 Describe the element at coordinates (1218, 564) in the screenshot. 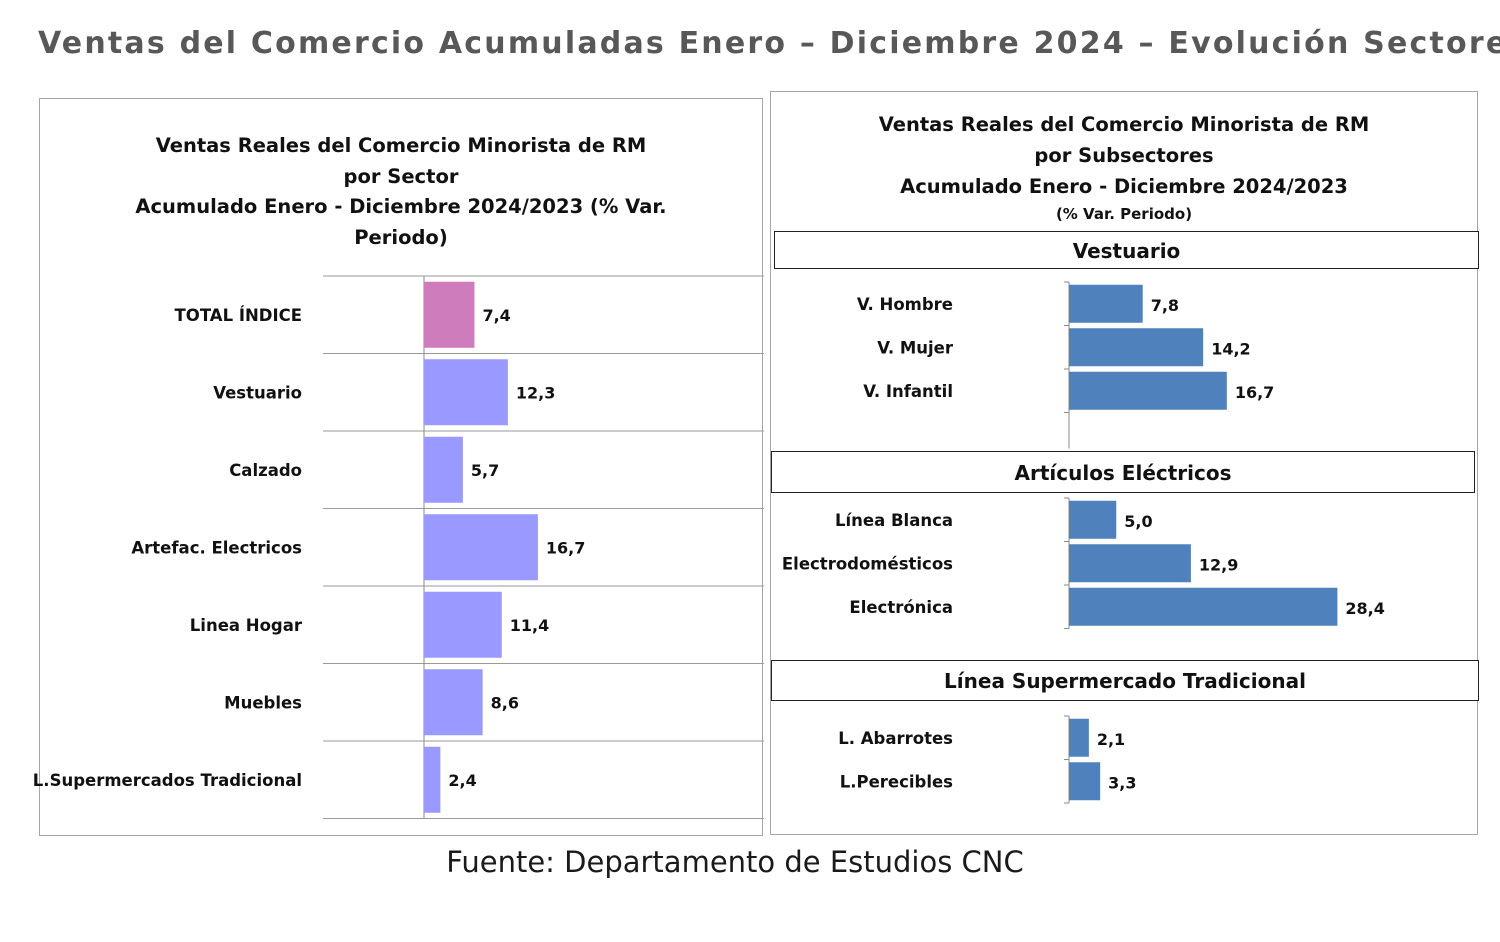

I see `data-label: 12,9` at that location.